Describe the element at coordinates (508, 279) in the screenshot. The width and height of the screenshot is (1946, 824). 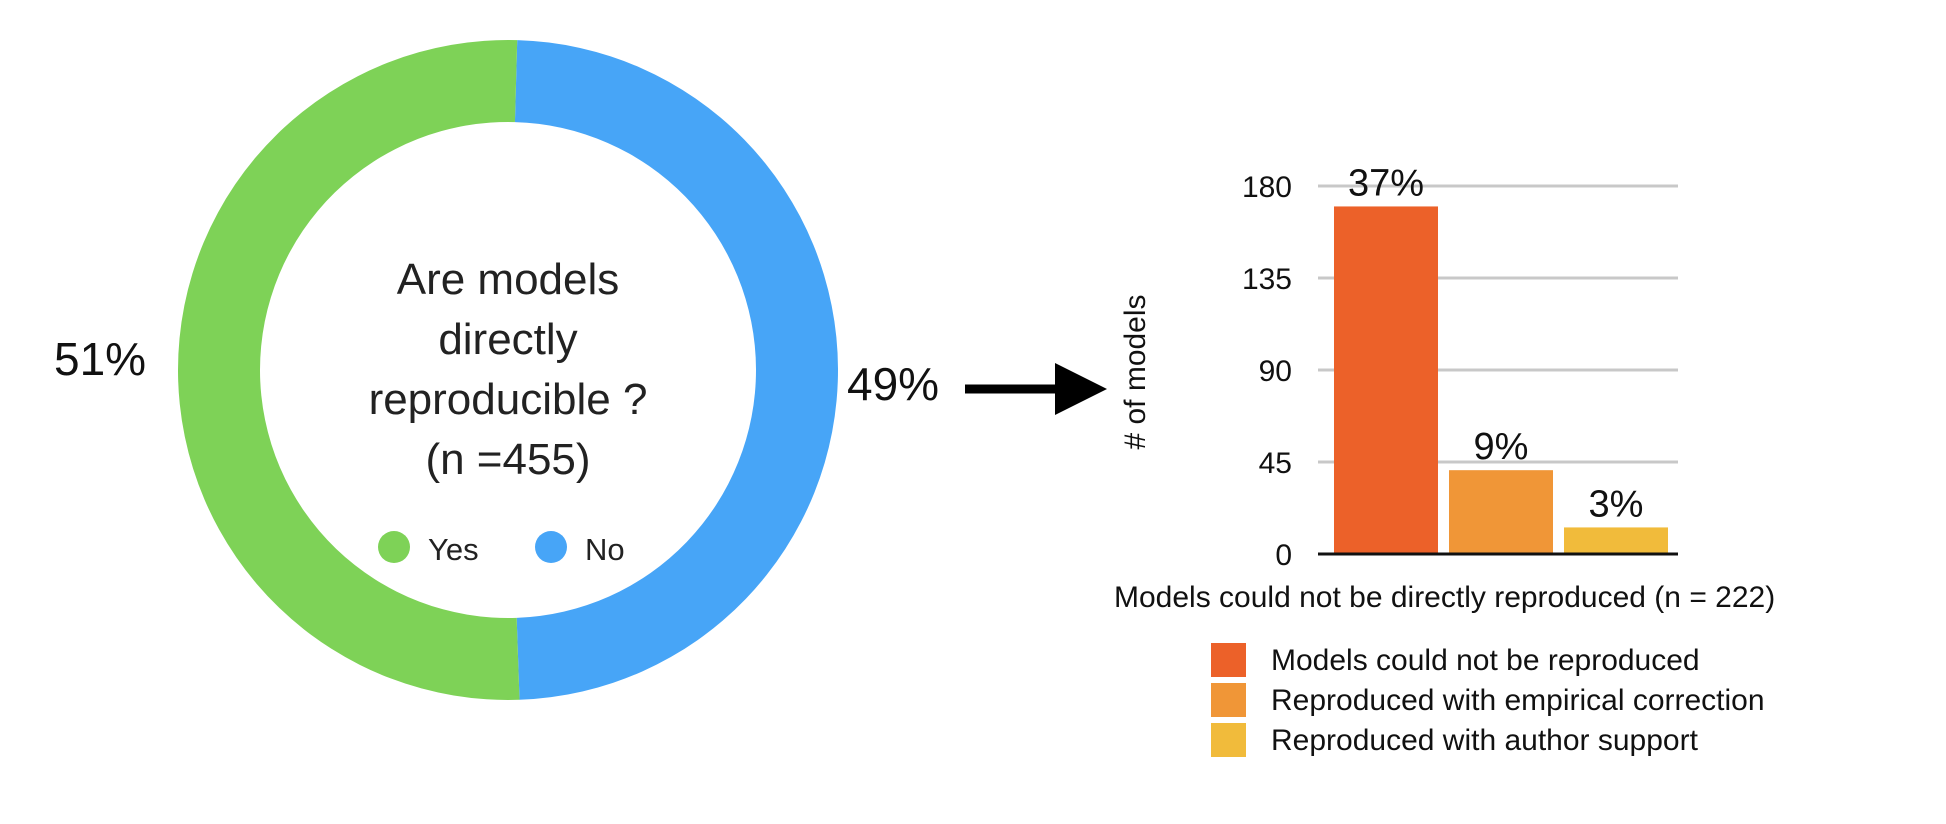
I see `donut-title-line-1: Are models` at that location.